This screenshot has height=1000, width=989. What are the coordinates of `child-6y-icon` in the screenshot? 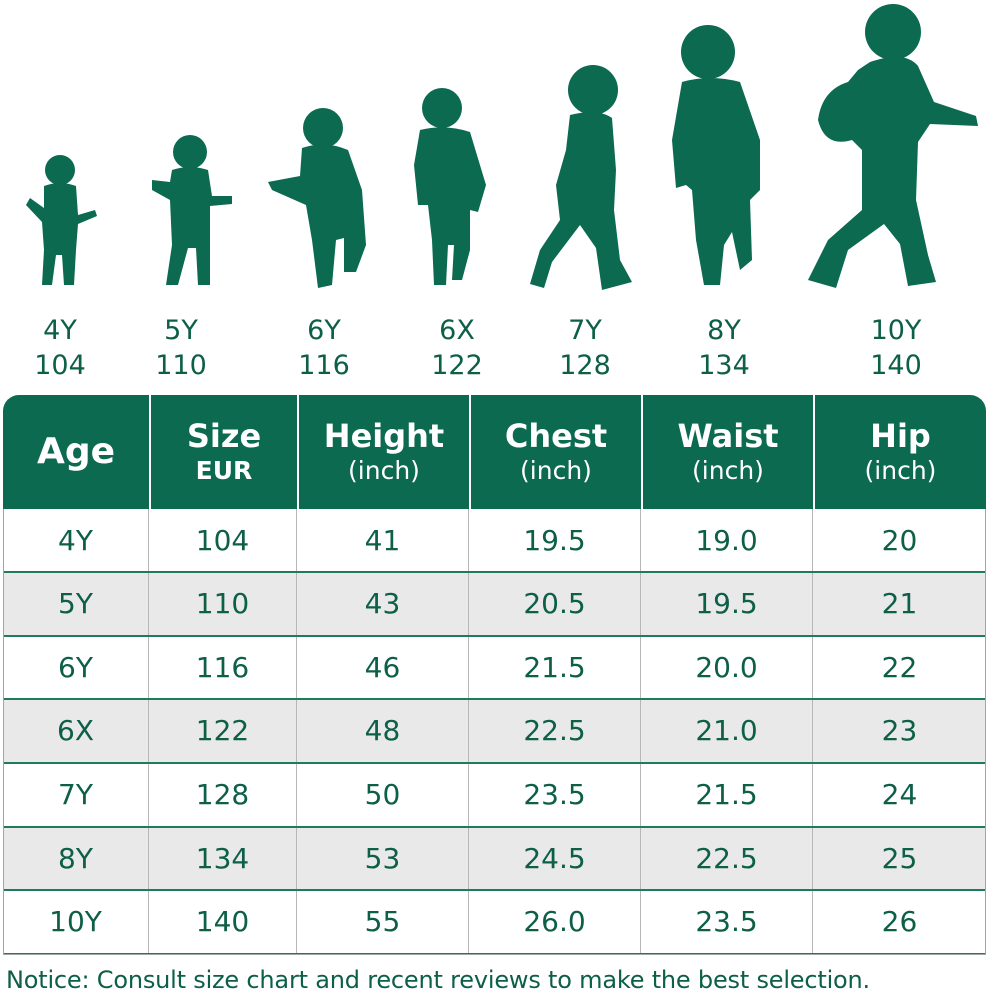 It's located at (317, 198).